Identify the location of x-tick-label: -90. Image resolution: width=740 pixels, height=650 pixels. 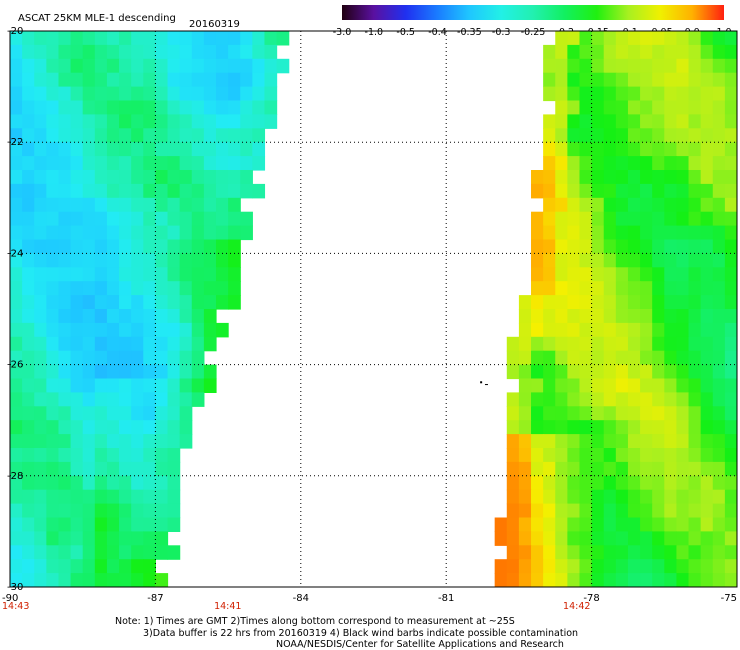
(10, 598).